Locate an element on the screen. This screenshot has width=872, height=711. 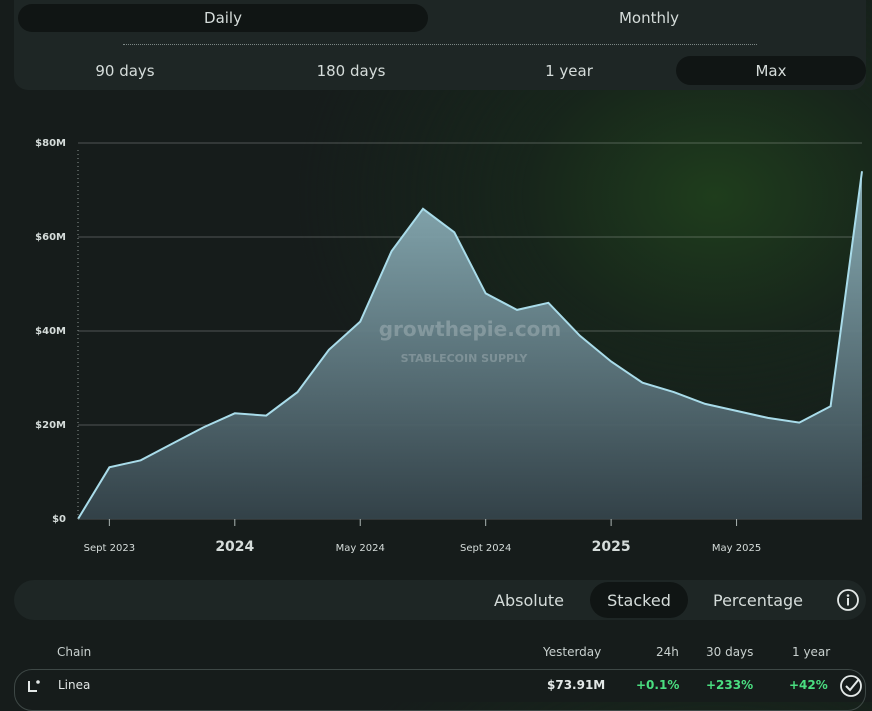
col-30d: 30 days is located at coordinates (730, 652).